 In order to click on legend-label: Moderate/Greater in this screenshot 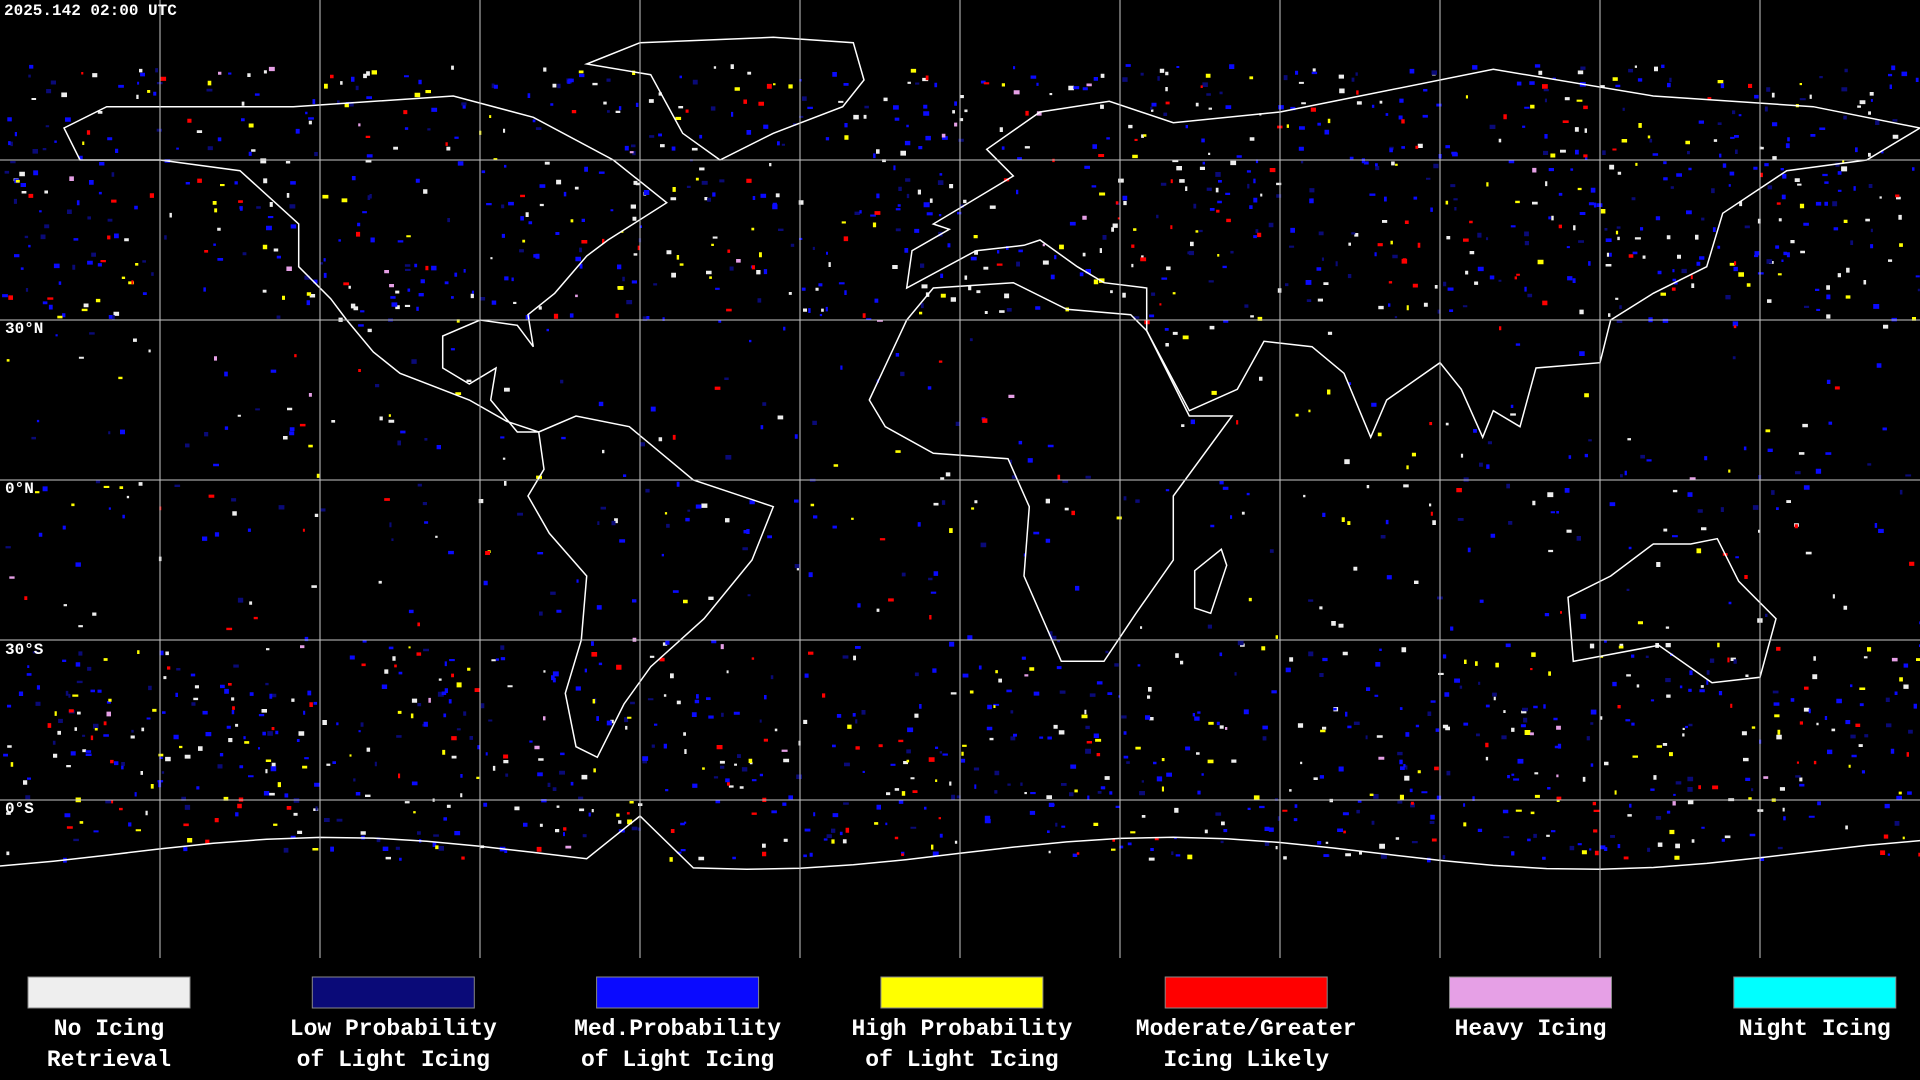, I will do `click(1246, 1029)`.